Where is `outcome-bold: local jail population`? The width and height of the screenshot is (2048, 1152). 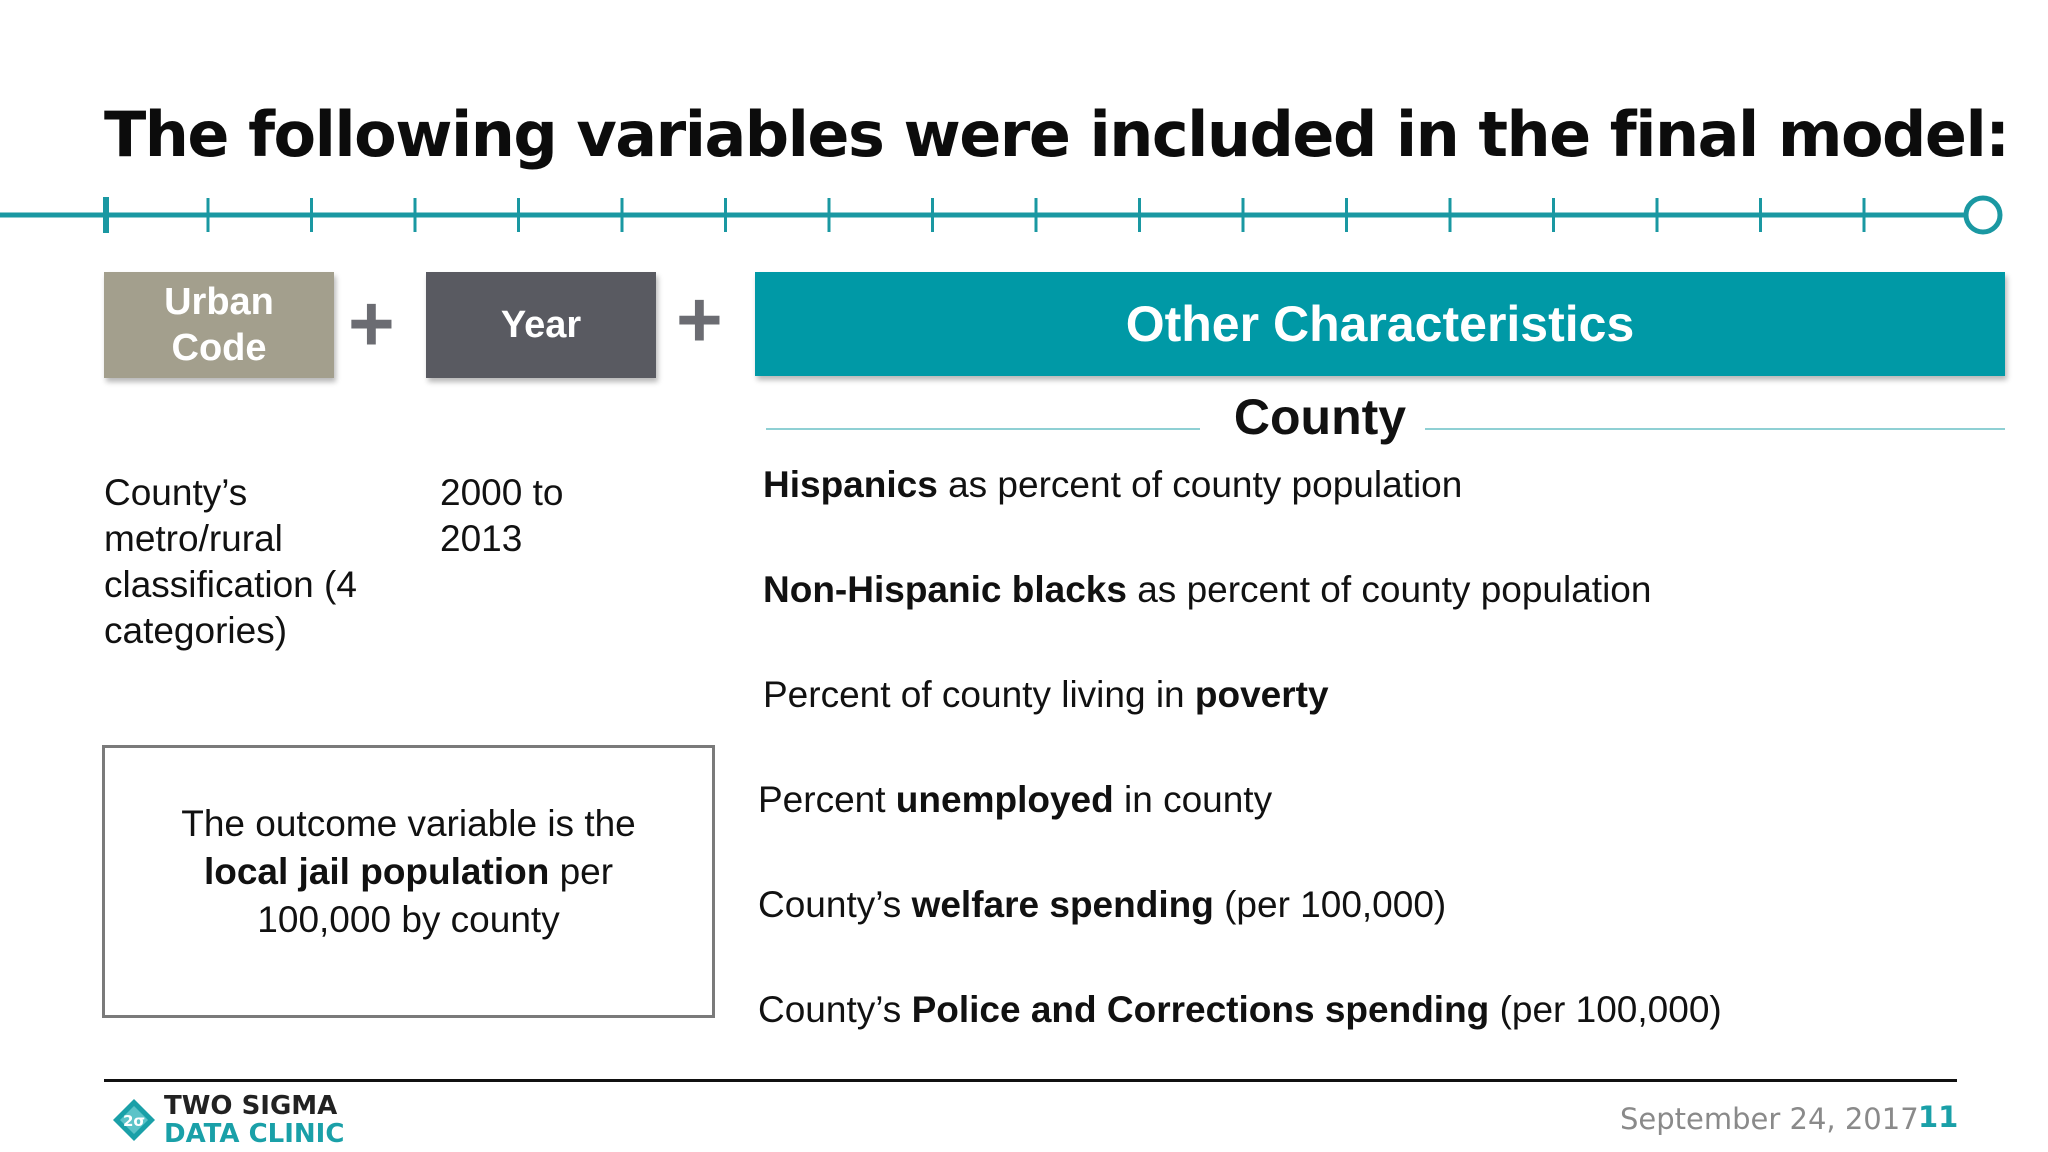 outcome-bold: local jail population is located at coordinates (376, 871).